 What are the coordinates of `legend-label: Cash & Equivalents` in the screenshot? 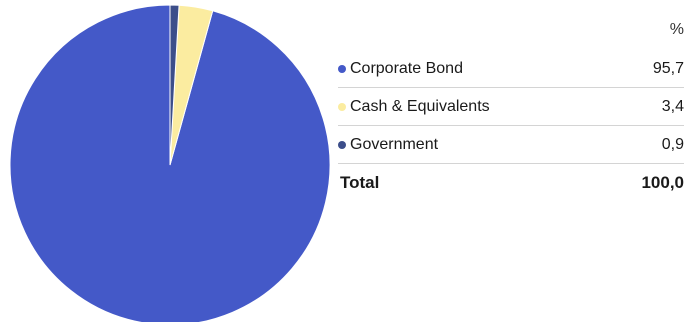 It's located at (420, 106).